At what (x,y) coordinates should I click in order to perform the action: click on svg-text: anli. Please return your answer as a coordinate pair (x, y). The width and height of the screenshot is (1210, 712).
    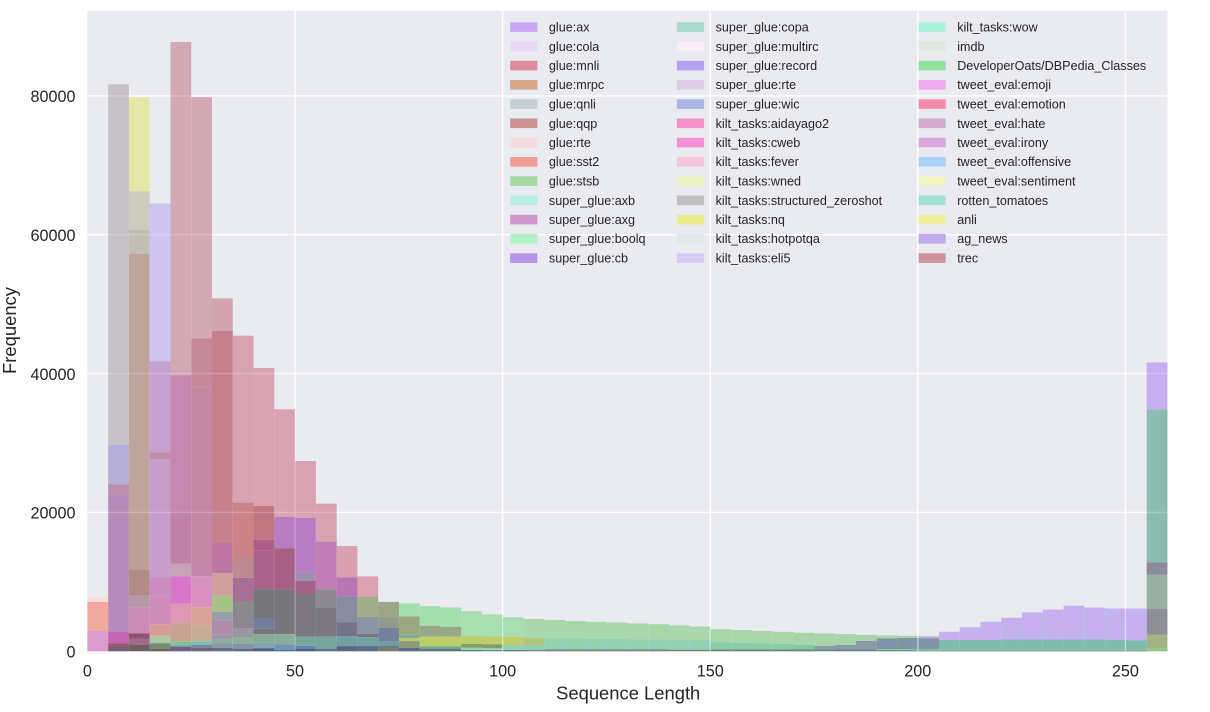
    Looking at the image, I should click on (967, 220).